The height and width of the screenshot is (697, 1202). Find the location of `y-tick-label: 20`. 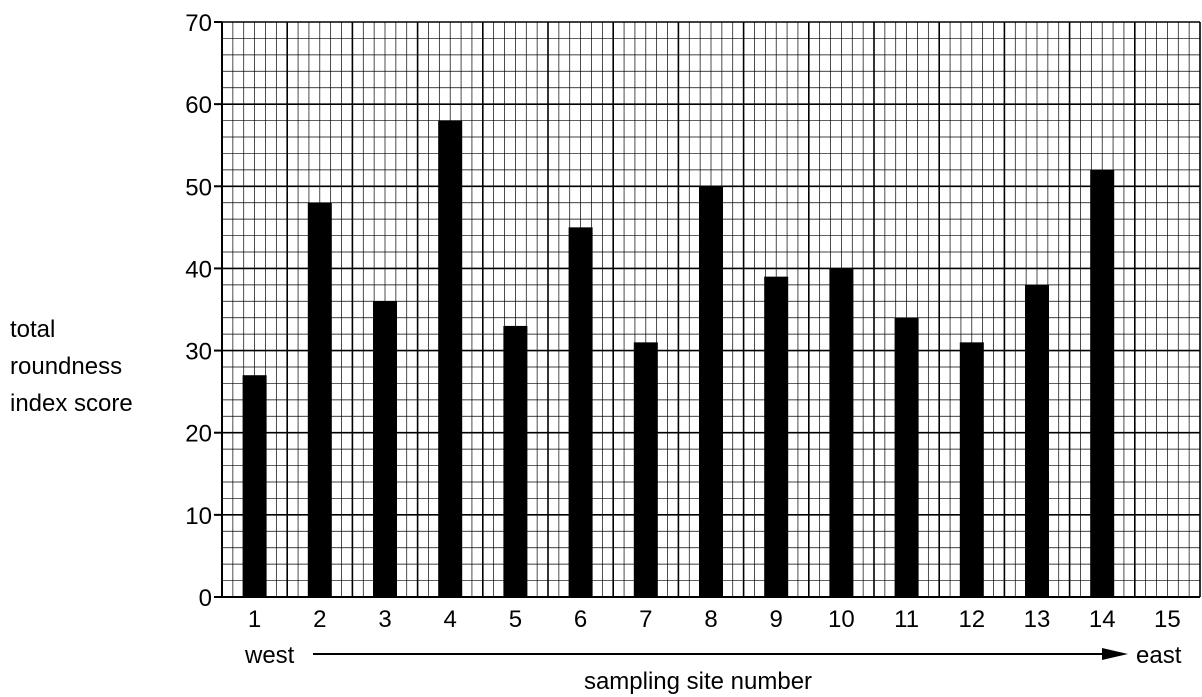

y-tick-label: 20 is located at coordinates (198, 434).